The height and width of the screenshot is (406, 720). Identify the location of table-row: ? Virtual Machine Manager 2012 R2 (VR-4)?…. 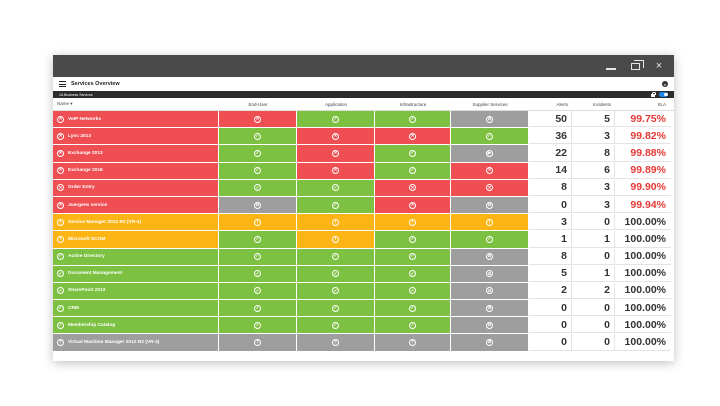
(363, 343).